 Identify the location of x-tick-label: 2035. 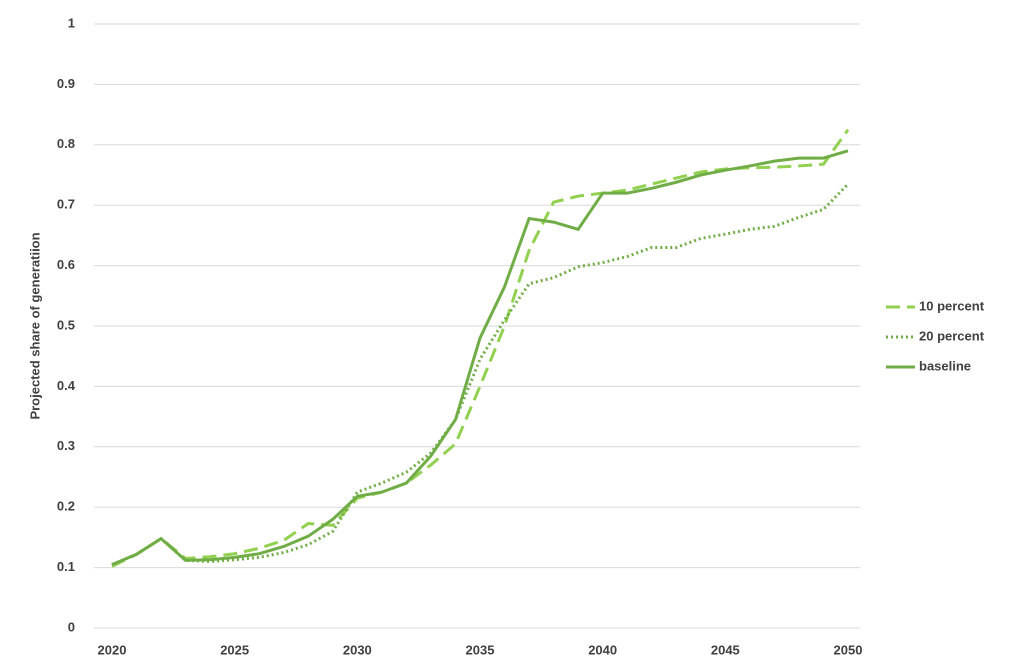
(480, 649).